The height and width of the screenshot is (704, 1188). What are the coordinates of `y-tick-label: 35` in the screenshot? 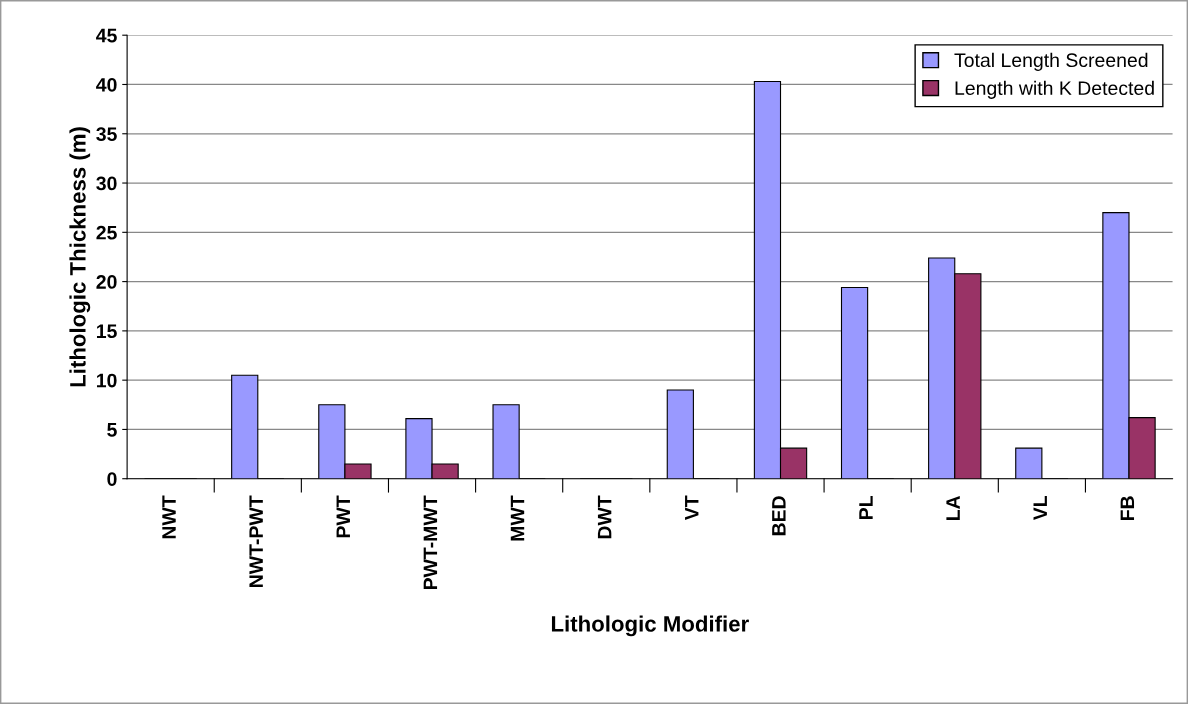 It's located at (106, 134).